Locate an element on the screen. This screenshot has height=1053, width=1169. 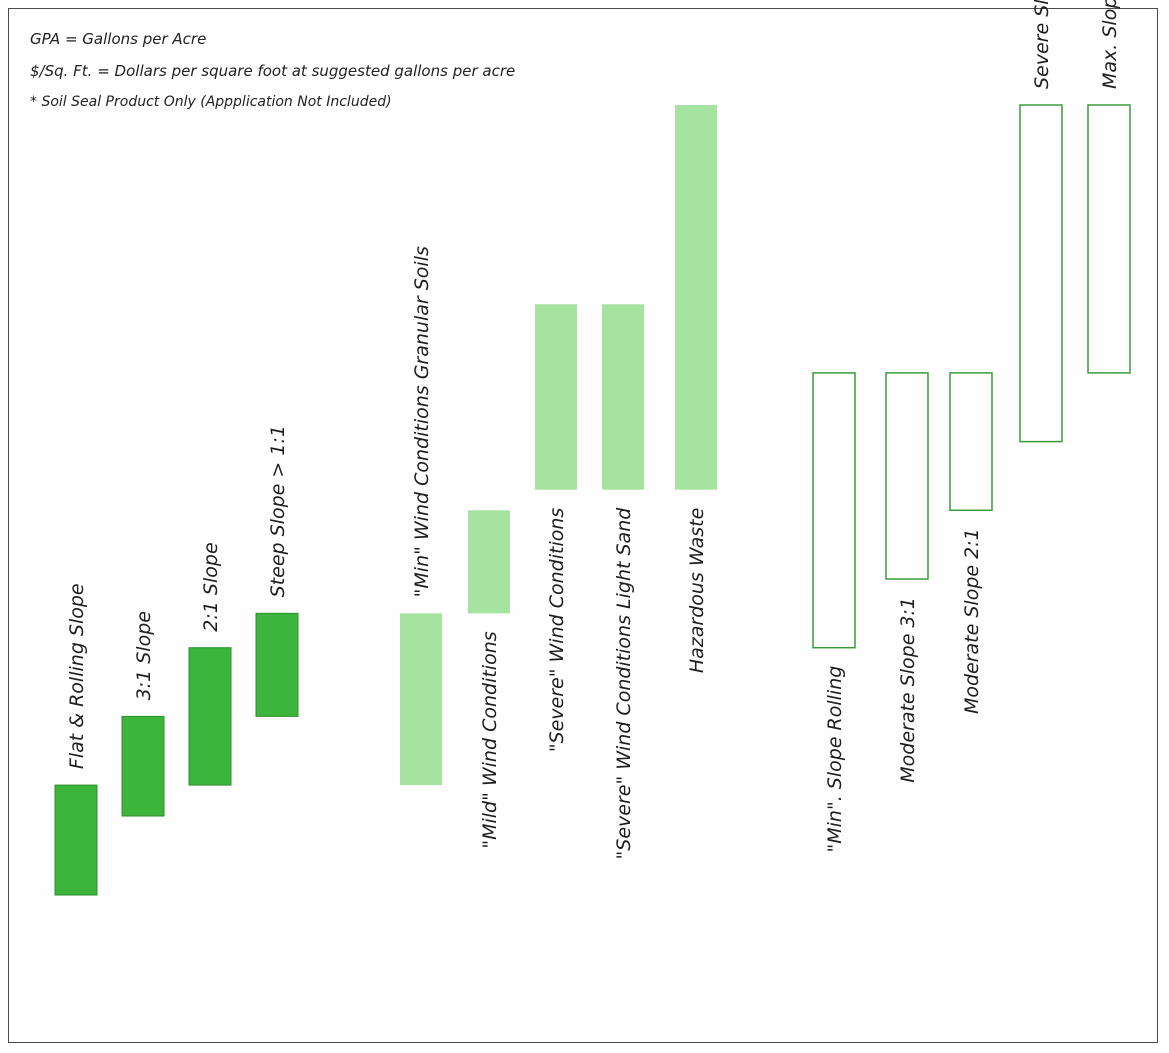
bar-3-1-slope is located at coordinates (143, 766).